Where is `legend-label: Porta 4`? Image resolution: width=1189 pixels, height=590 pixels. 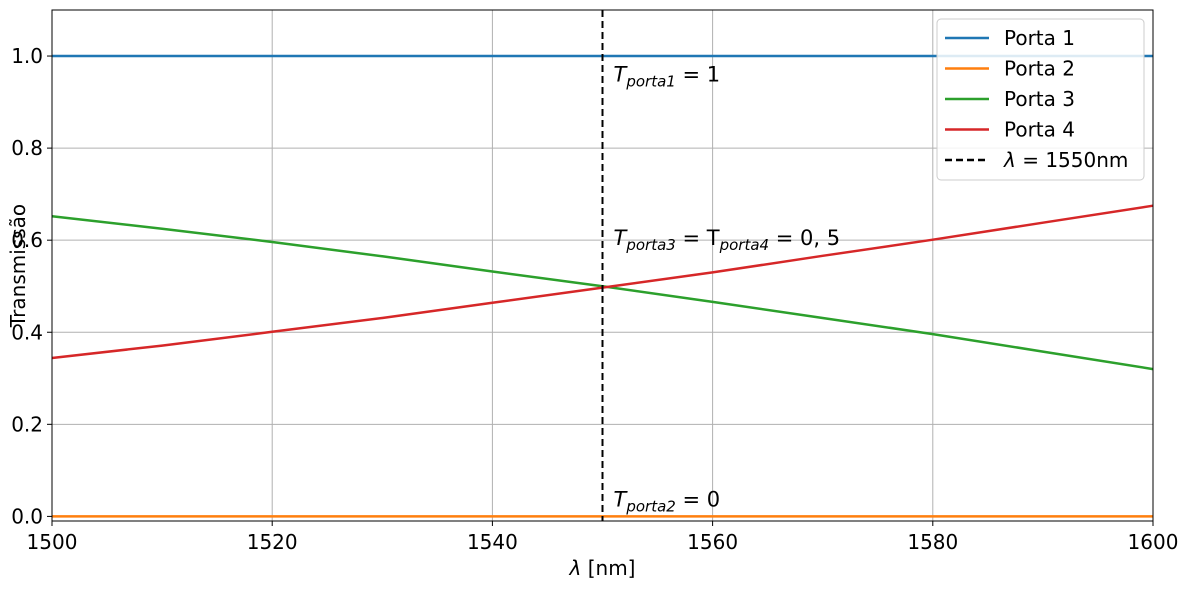
legend-label: Porta 4 is located at coordinates (1039, 130).